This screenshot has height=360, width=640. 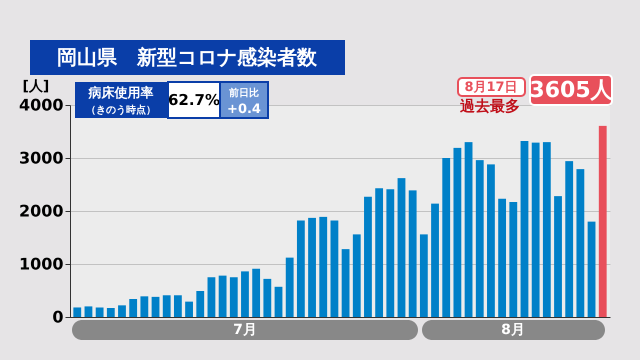 I want to click on text: 7月, so click(x=245, y=330).